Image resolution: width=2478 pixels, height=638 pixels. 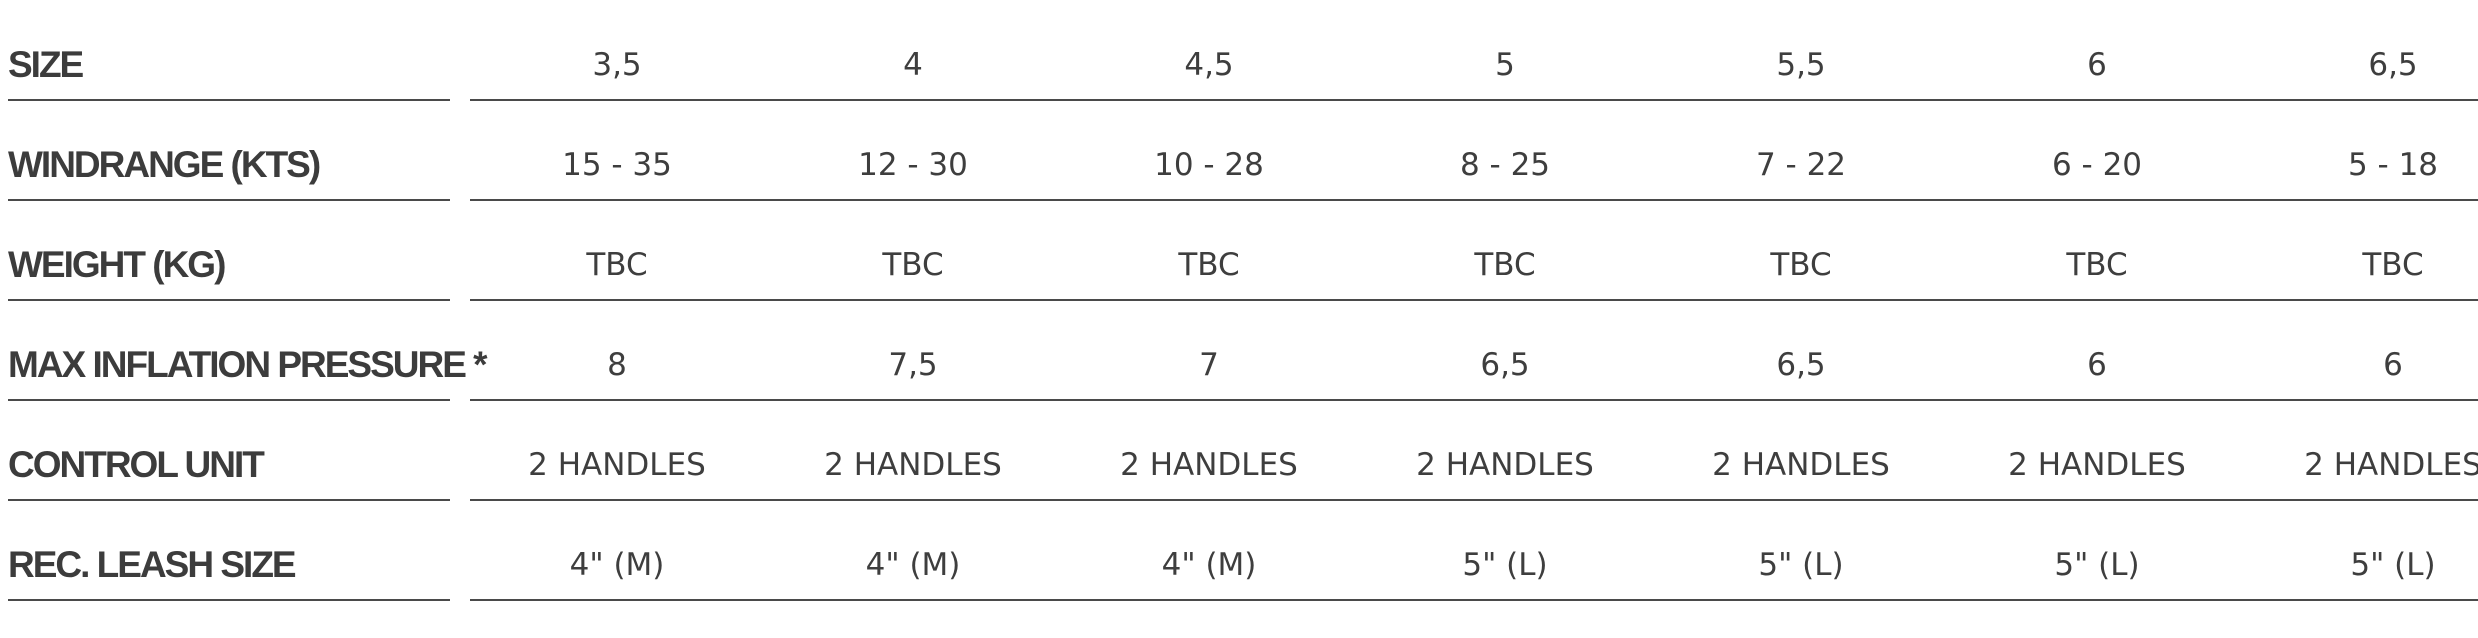 I want to click on row-label: MAX INFLATION PRESSURE *, so click(x=248, y=364).